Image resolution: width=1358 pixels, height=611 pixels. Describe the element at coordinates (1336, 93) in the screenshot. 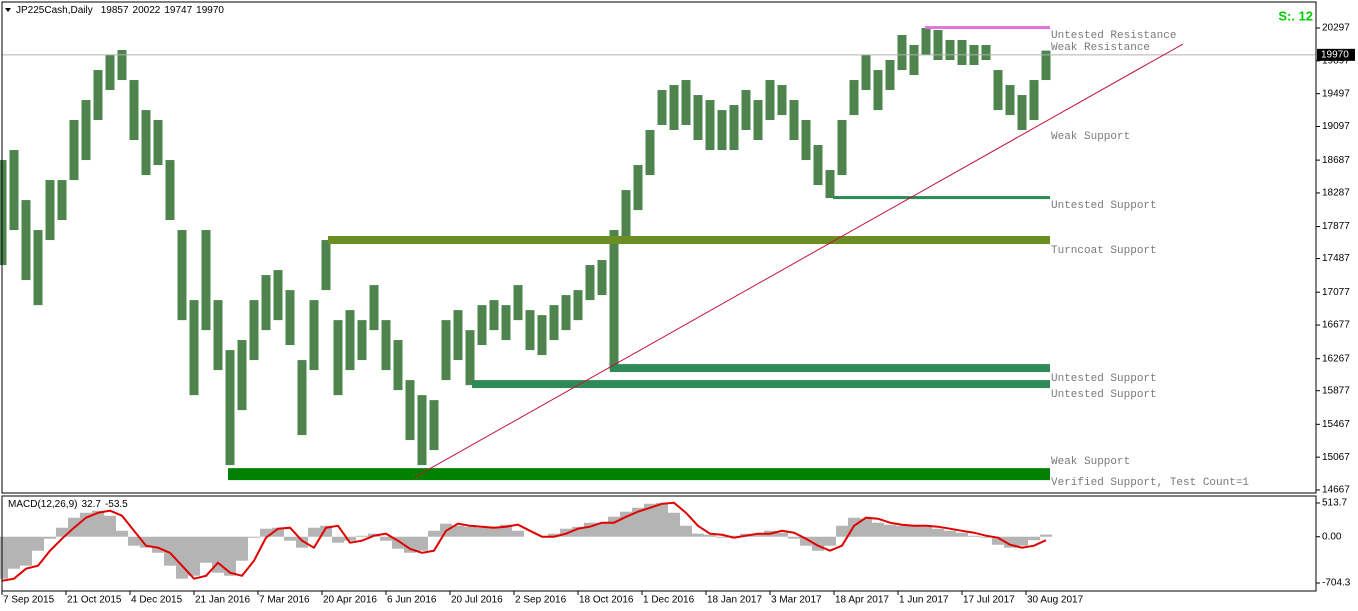

I see `y-tick-label: 19497` at that location.